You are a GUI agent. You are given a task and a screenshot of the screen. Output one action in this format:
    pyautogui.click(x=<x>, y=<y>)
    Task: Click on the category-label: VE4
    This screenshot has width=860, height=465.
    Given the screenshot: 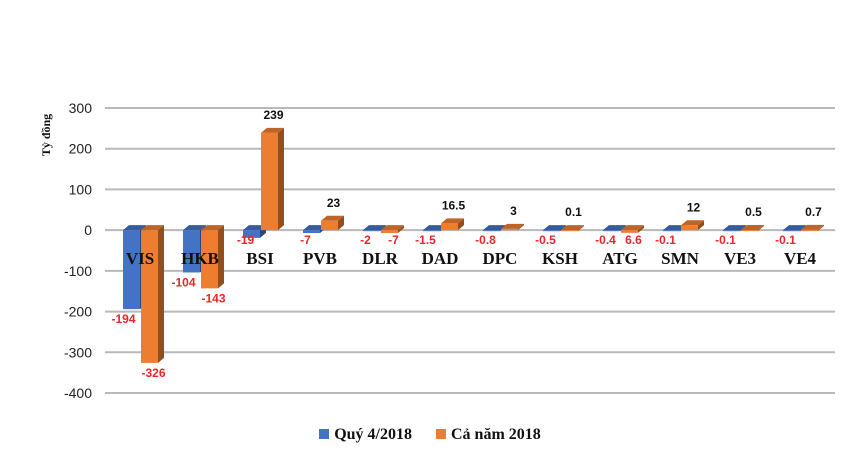 What is the action you would take?
    pyautogui.click(x=800, y=258)
    